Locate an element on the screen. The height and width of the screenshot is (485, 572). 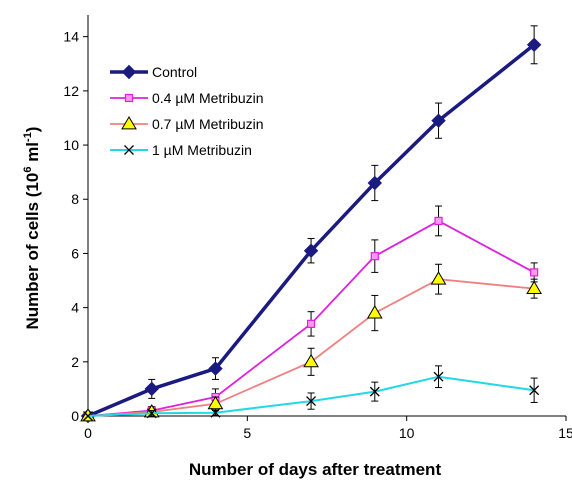
y-tick-label: 4 is located at coordinates (75, 308).